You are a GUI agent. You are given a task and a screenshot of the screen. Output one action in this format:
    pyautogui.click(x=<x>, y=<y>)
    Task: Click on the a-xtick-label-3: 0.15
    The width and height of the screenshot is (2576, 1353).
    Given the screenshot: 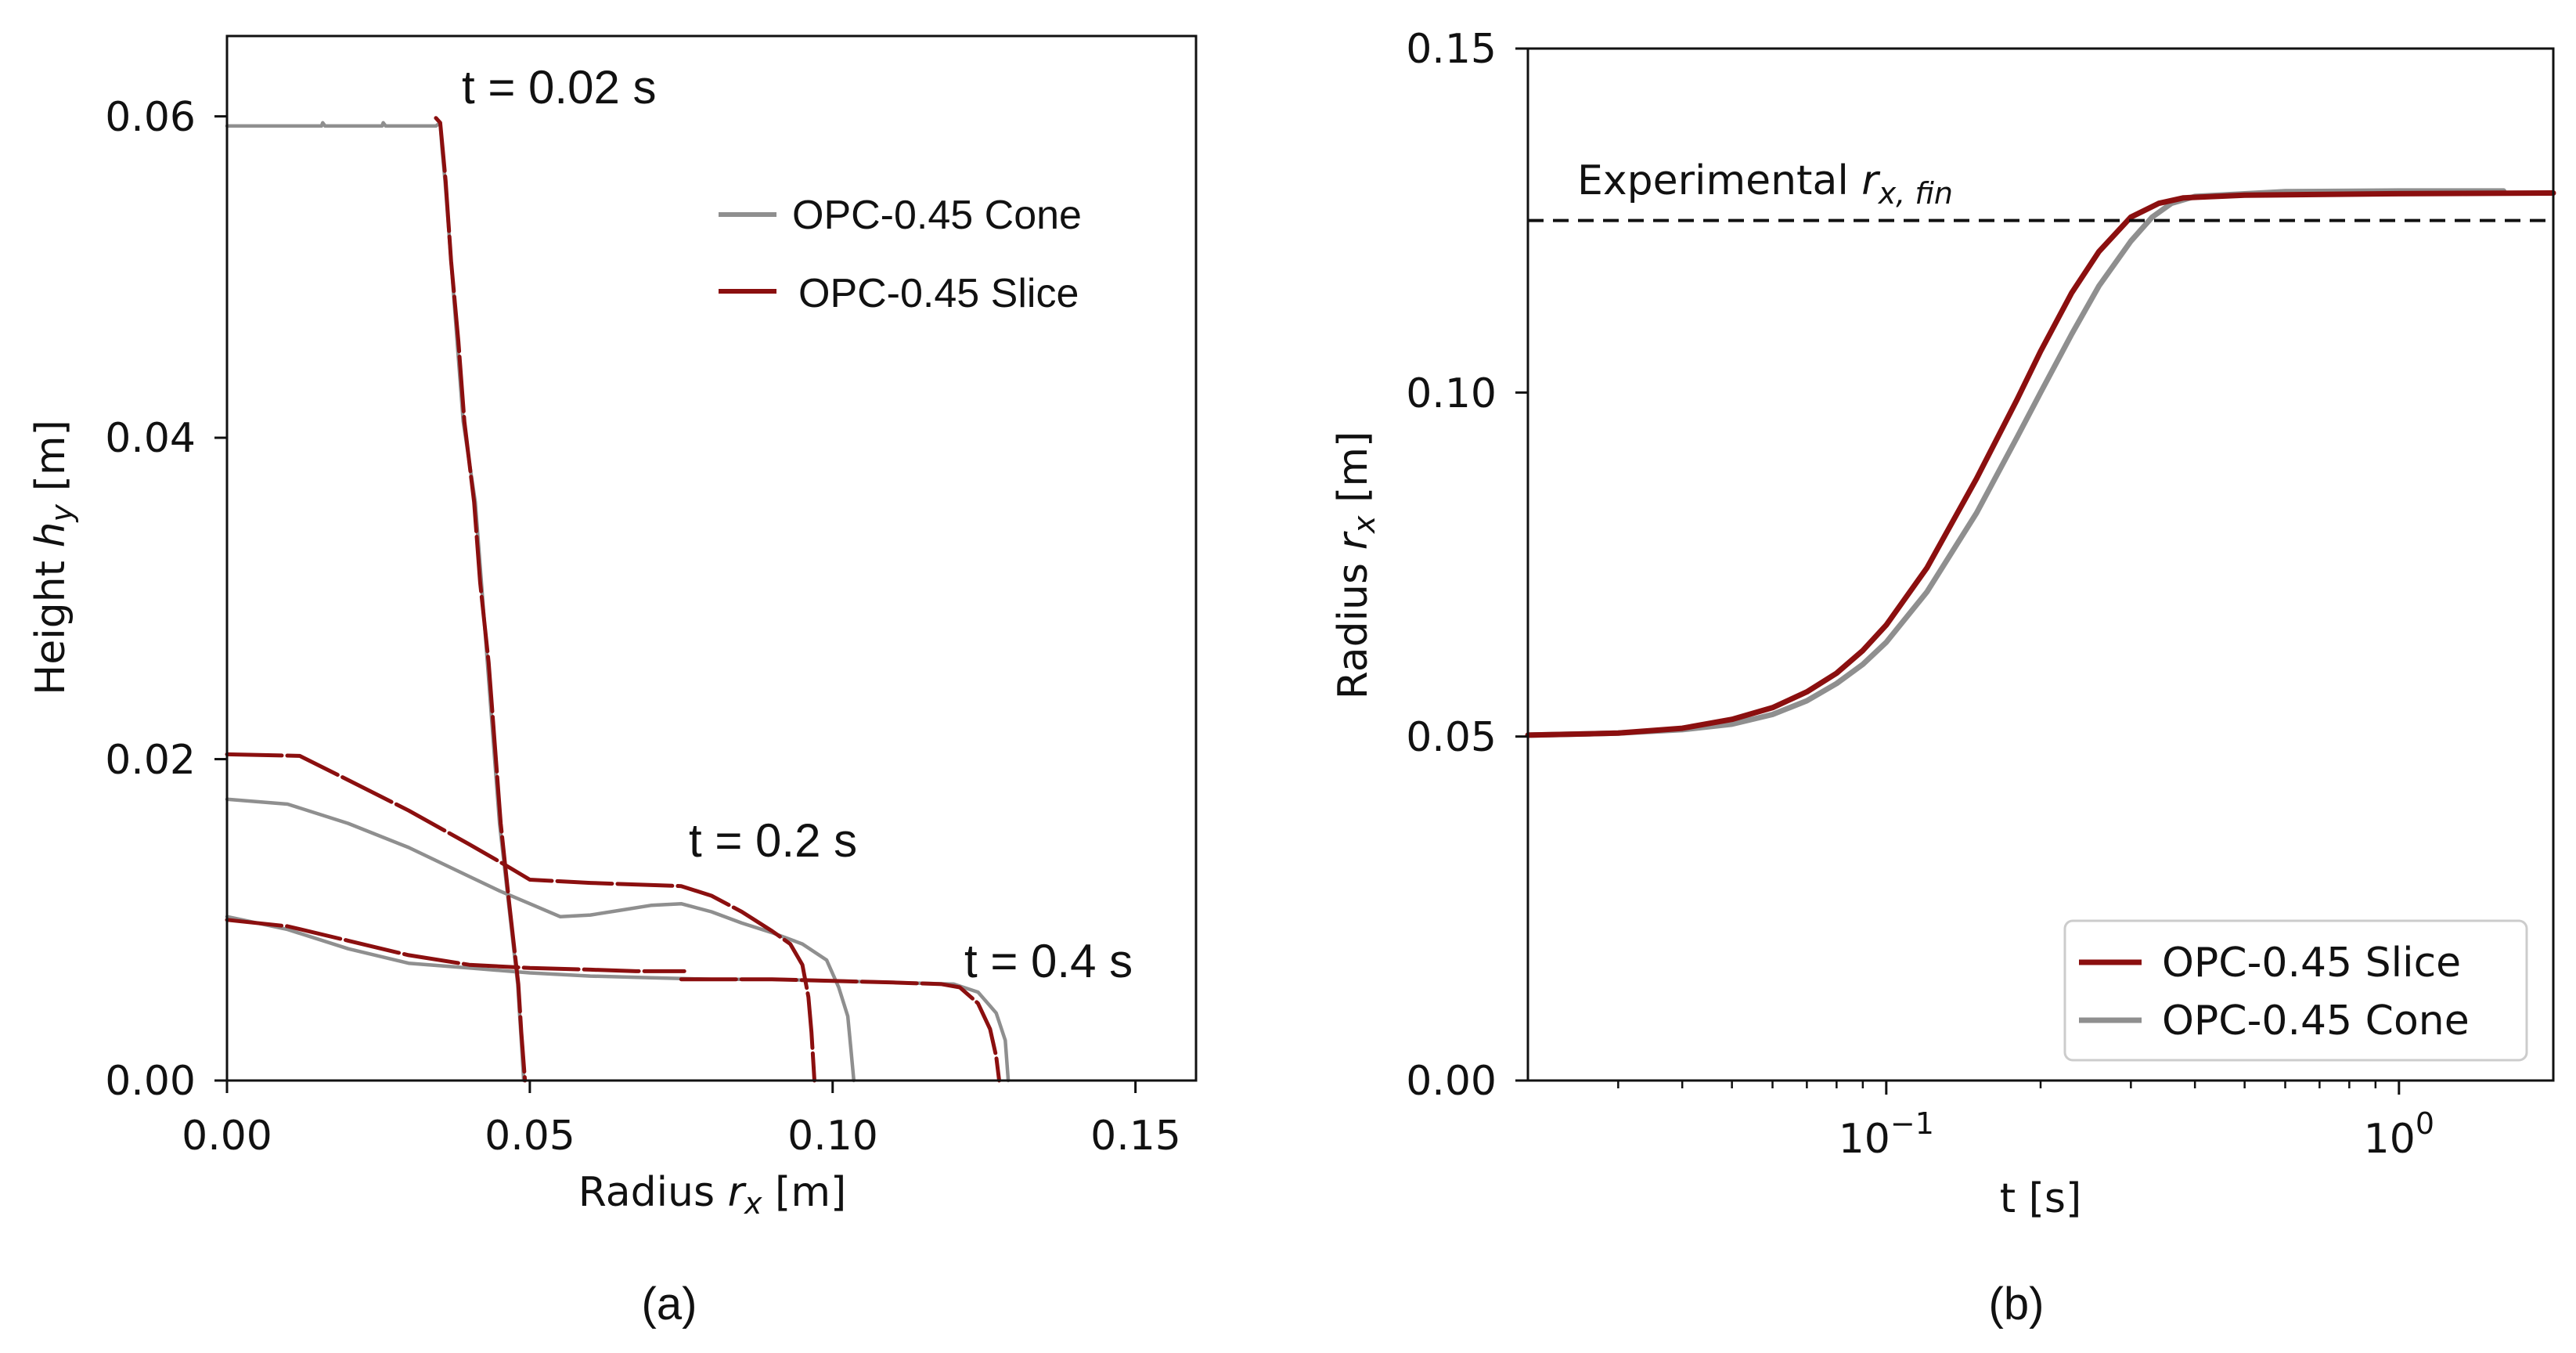 What is the action you would take?
    pyautogui.click(x=1135, y=1136)
    